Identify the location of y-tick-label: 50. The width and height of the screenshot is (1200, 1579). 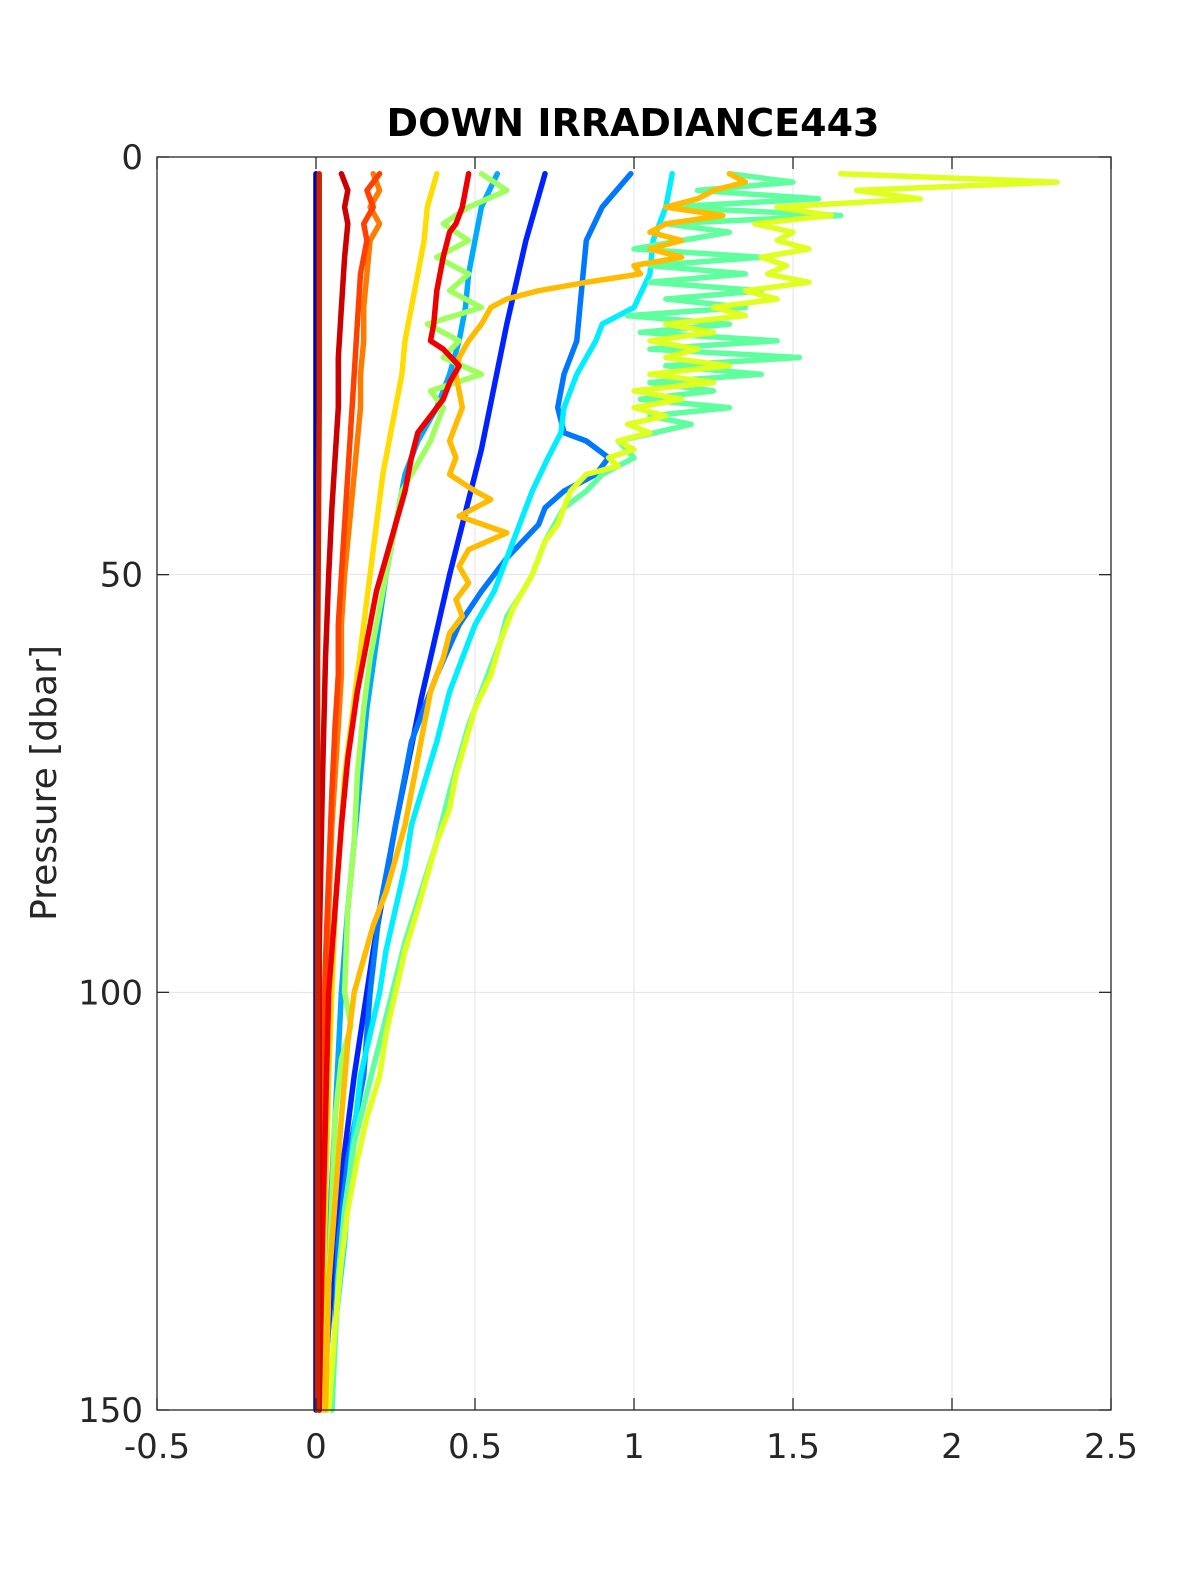
(121, 576).